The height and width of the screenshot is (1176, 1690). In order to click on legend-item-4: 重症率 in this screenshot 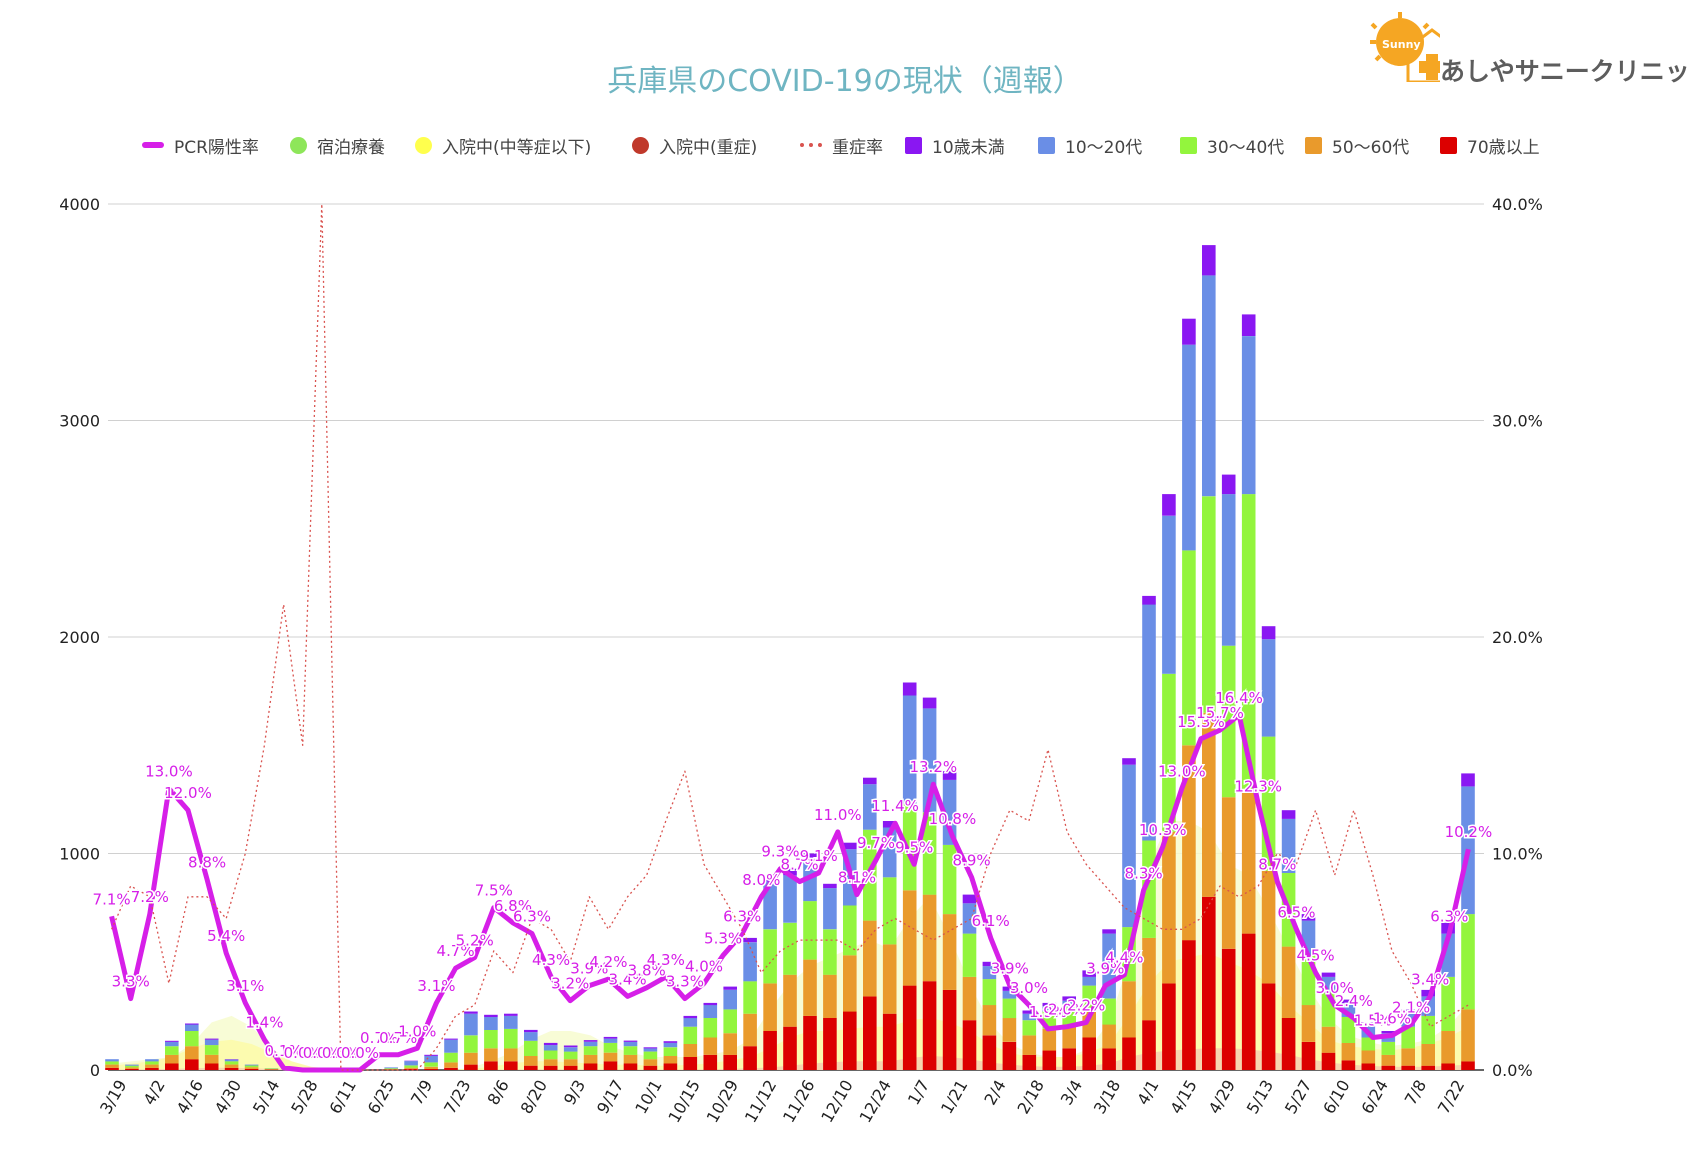, I will do `click(841, 145)`.